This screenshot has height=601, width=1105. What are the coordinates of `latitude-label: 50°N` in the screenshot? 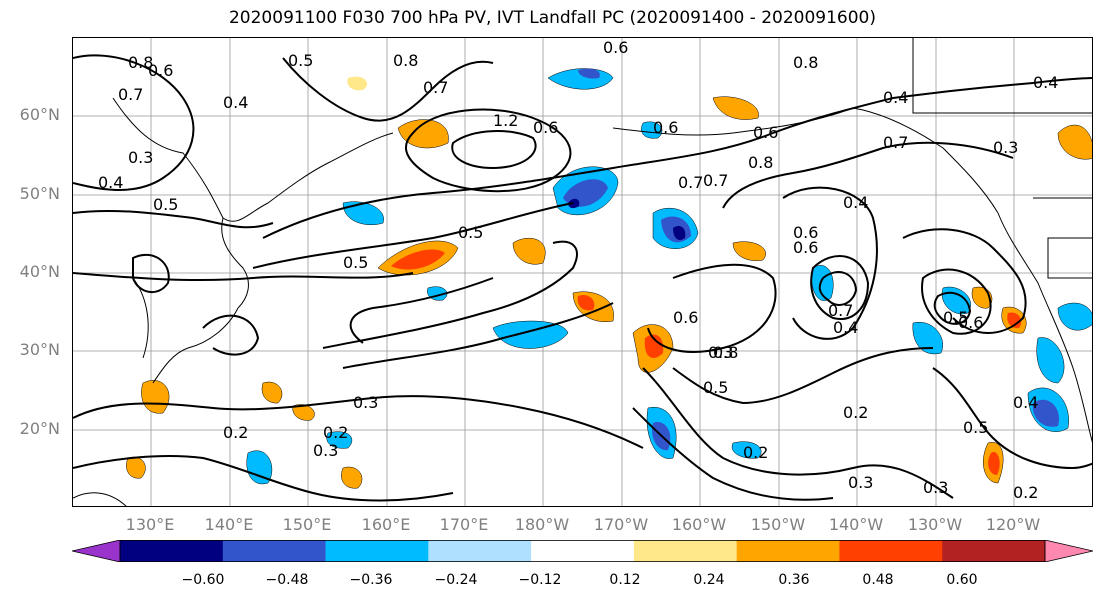 It's located at (39, 193).